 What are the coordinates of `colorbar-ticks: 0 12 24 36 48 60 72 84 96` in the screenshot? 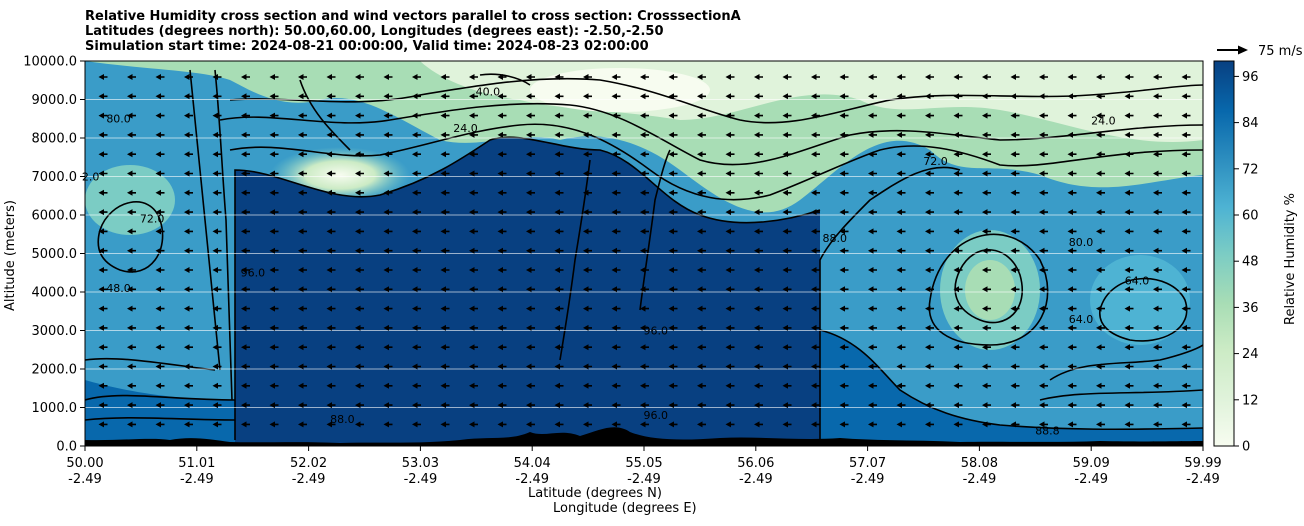 It's located at (1246, 262).